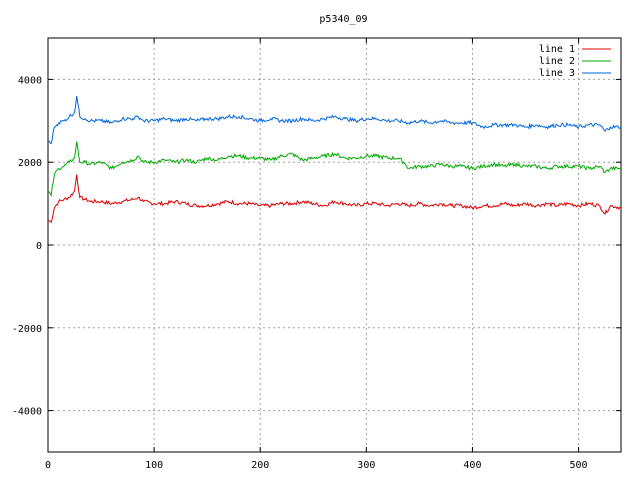 The image size is (640, 480). Describe the element at coordinates (366, 465) in the screenshot. I see `x-tick-label: 300` at that location.